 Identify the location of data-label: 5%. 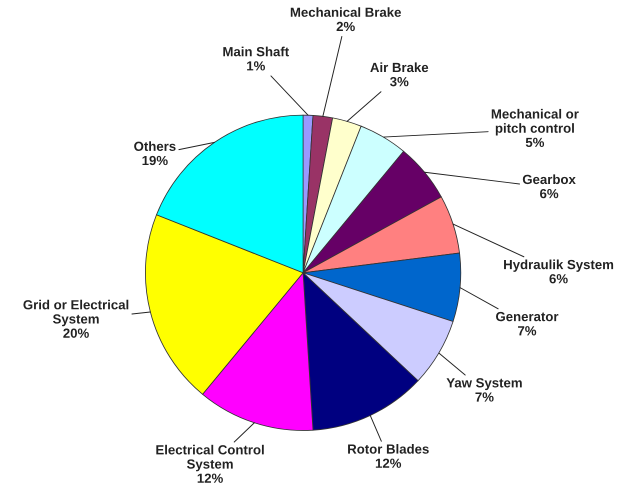
(535, 143).